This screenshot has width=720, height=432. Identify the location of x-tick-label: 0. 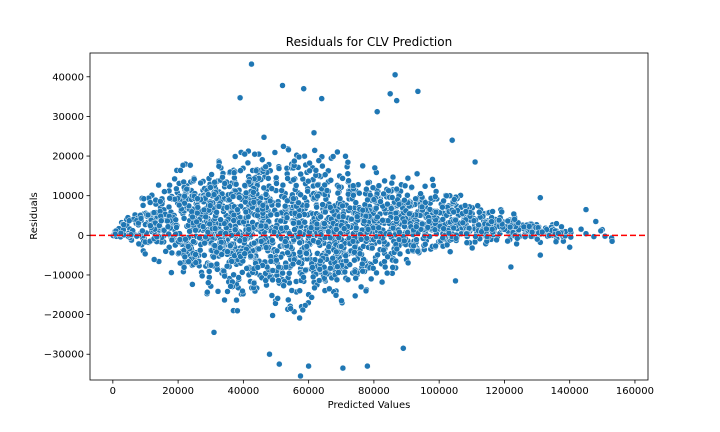
(113, 391).